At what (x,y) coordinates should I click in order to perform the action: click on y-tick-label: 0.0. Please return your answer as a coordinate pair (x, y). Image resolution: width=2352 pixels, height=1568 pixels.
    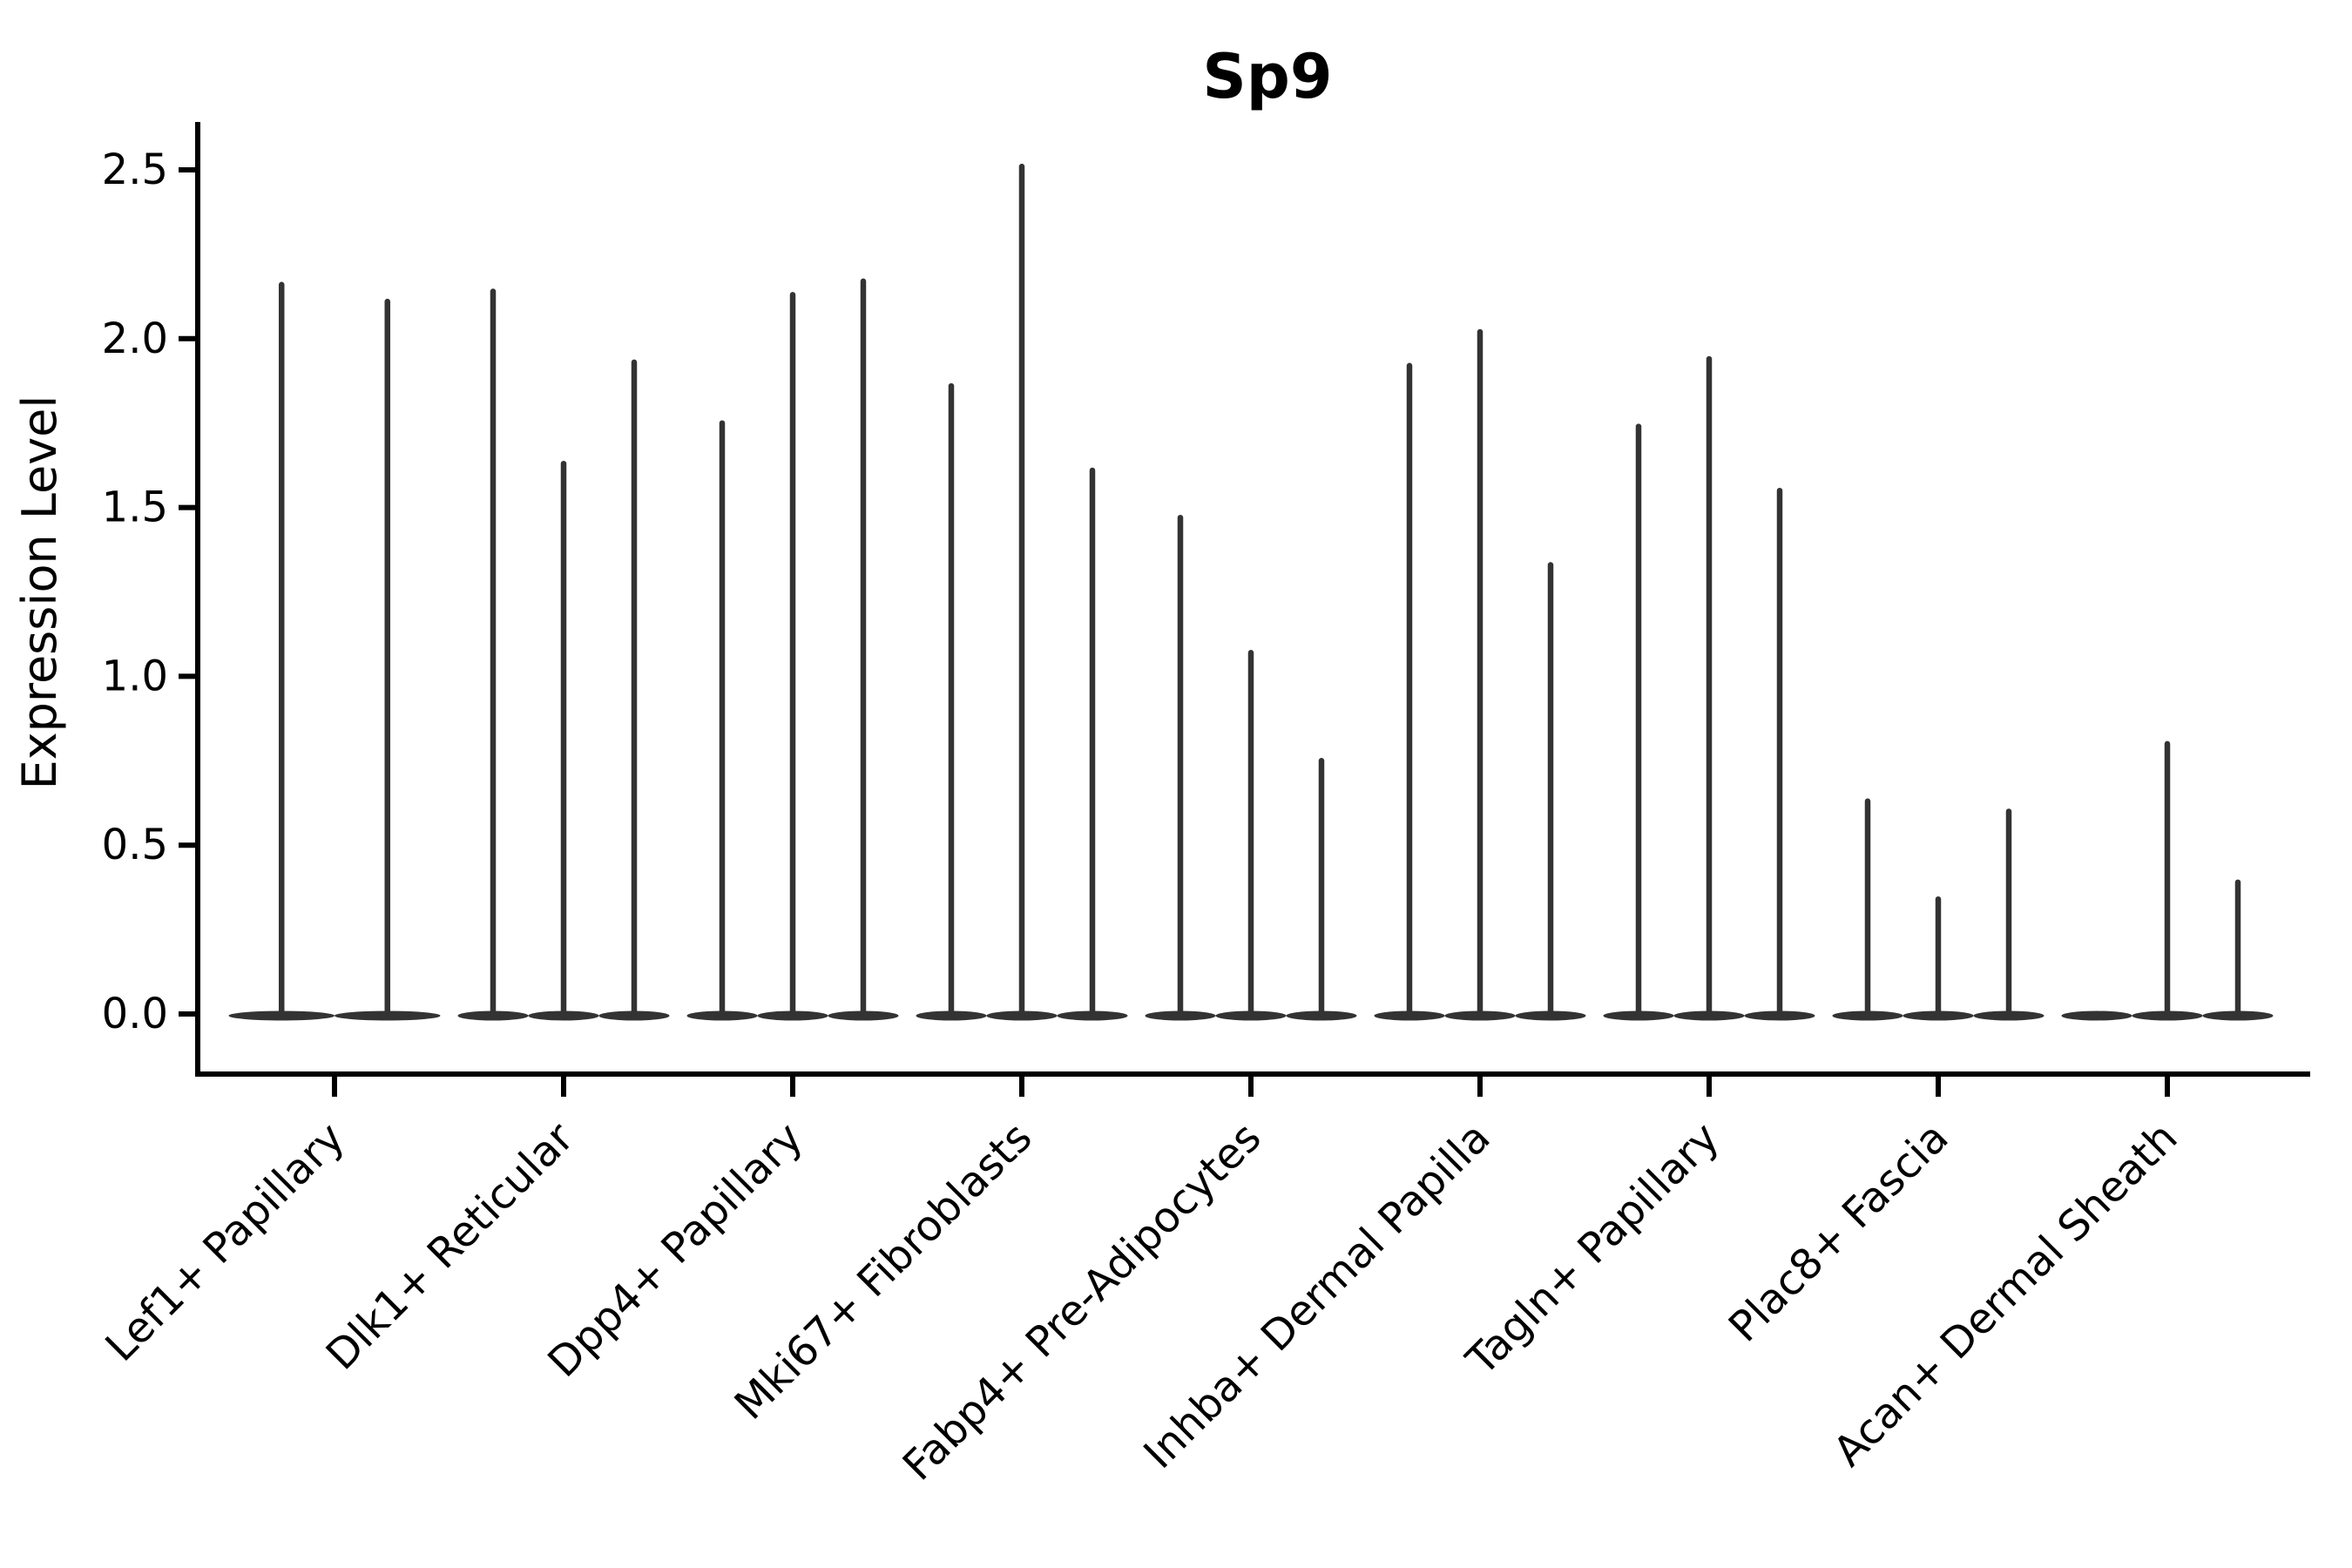
    Looking at the image, I should click on (135, 1014).